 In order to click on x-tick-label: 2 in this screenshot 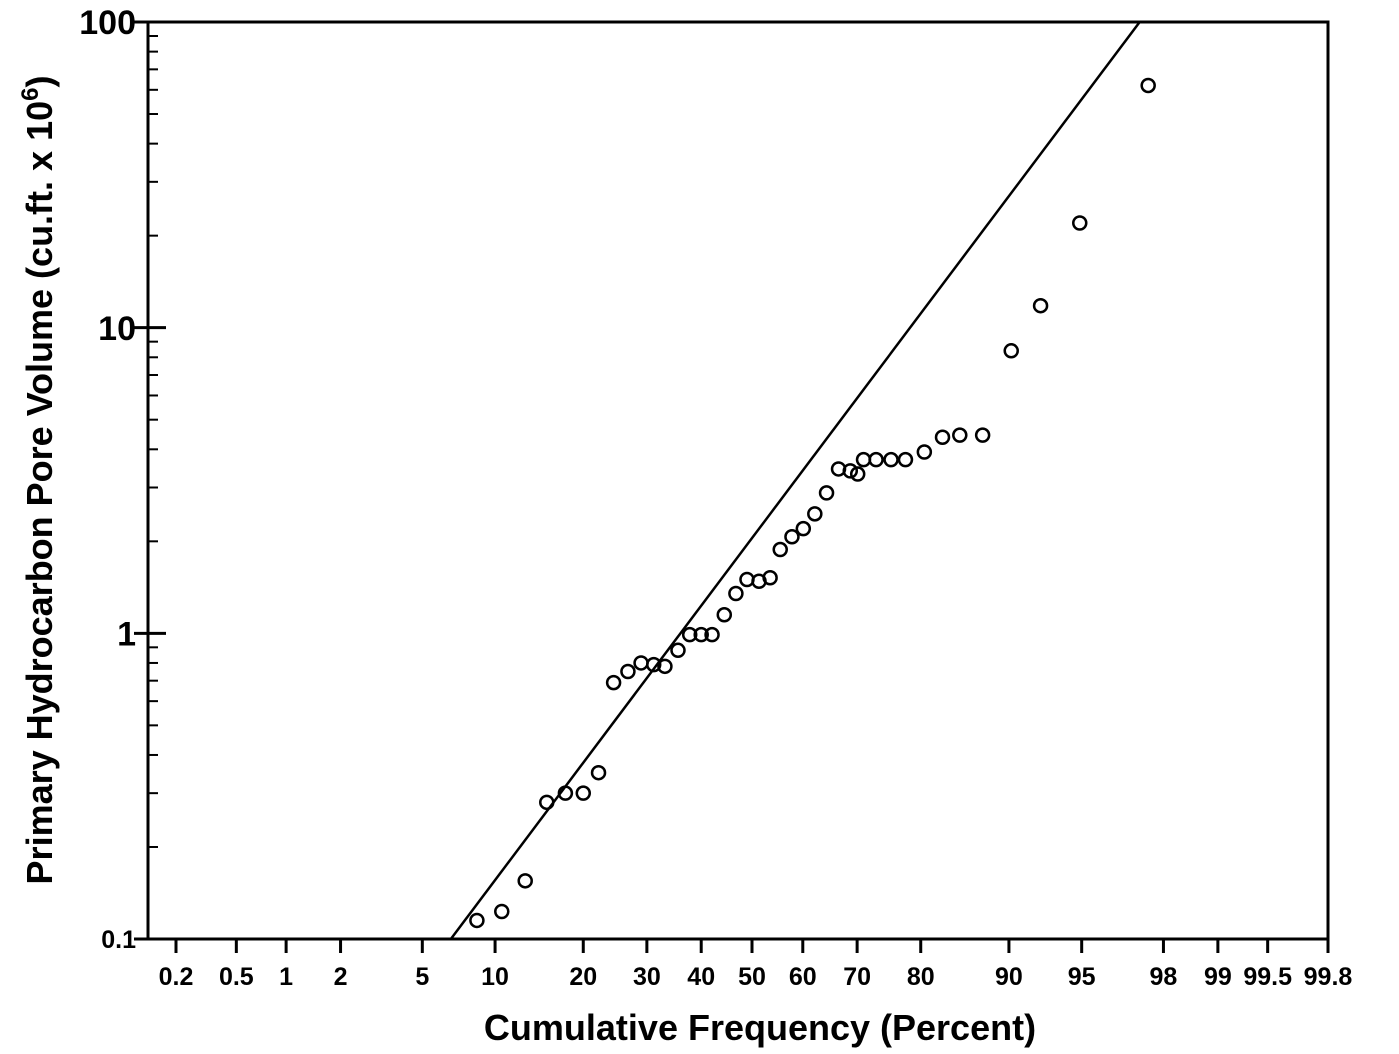, I will do `click(341, 977)`.